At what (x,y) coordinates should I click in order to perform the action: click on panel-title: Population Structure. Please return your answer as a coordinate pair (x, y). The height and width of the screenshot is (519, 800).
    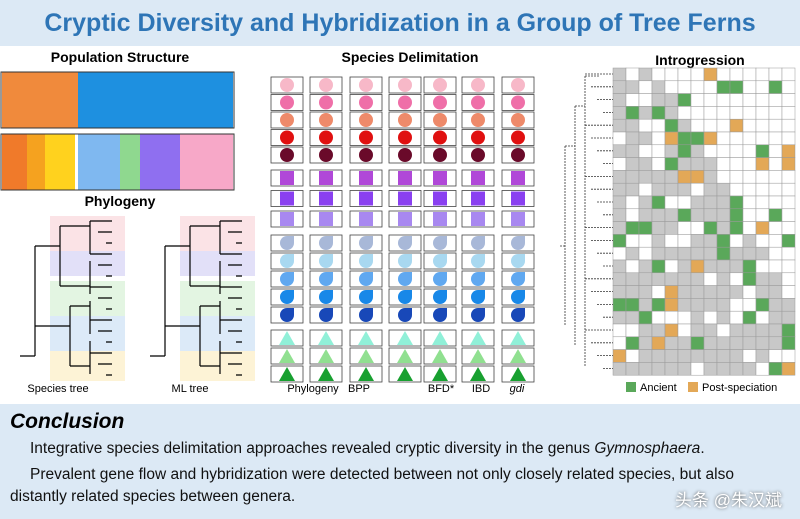
    Looking at the image, I should click on (120, 57).